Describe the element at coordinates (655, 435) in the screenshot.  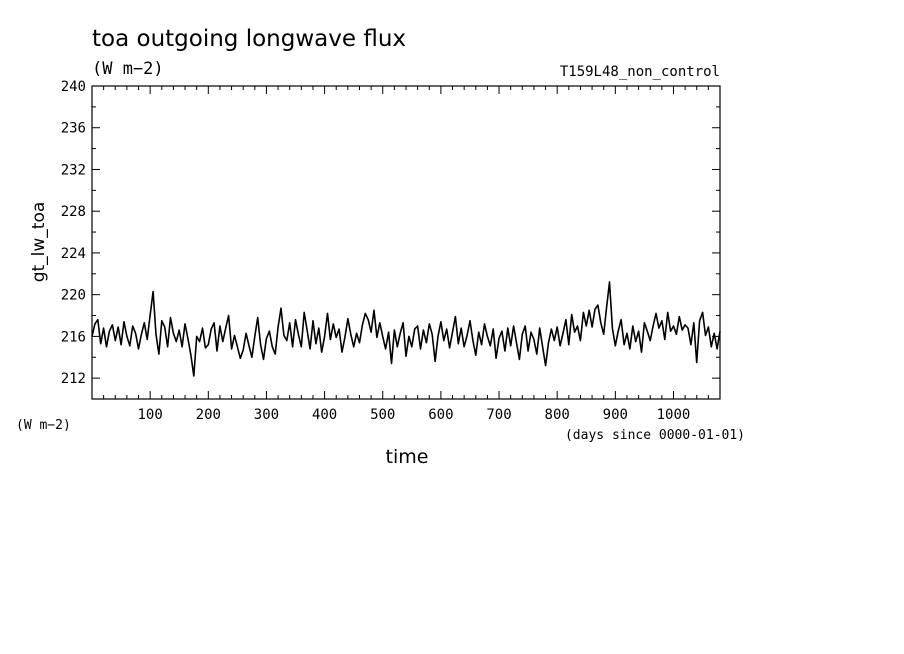
I see `x-axis-unit: (days since 0000-01-01)` at that location.